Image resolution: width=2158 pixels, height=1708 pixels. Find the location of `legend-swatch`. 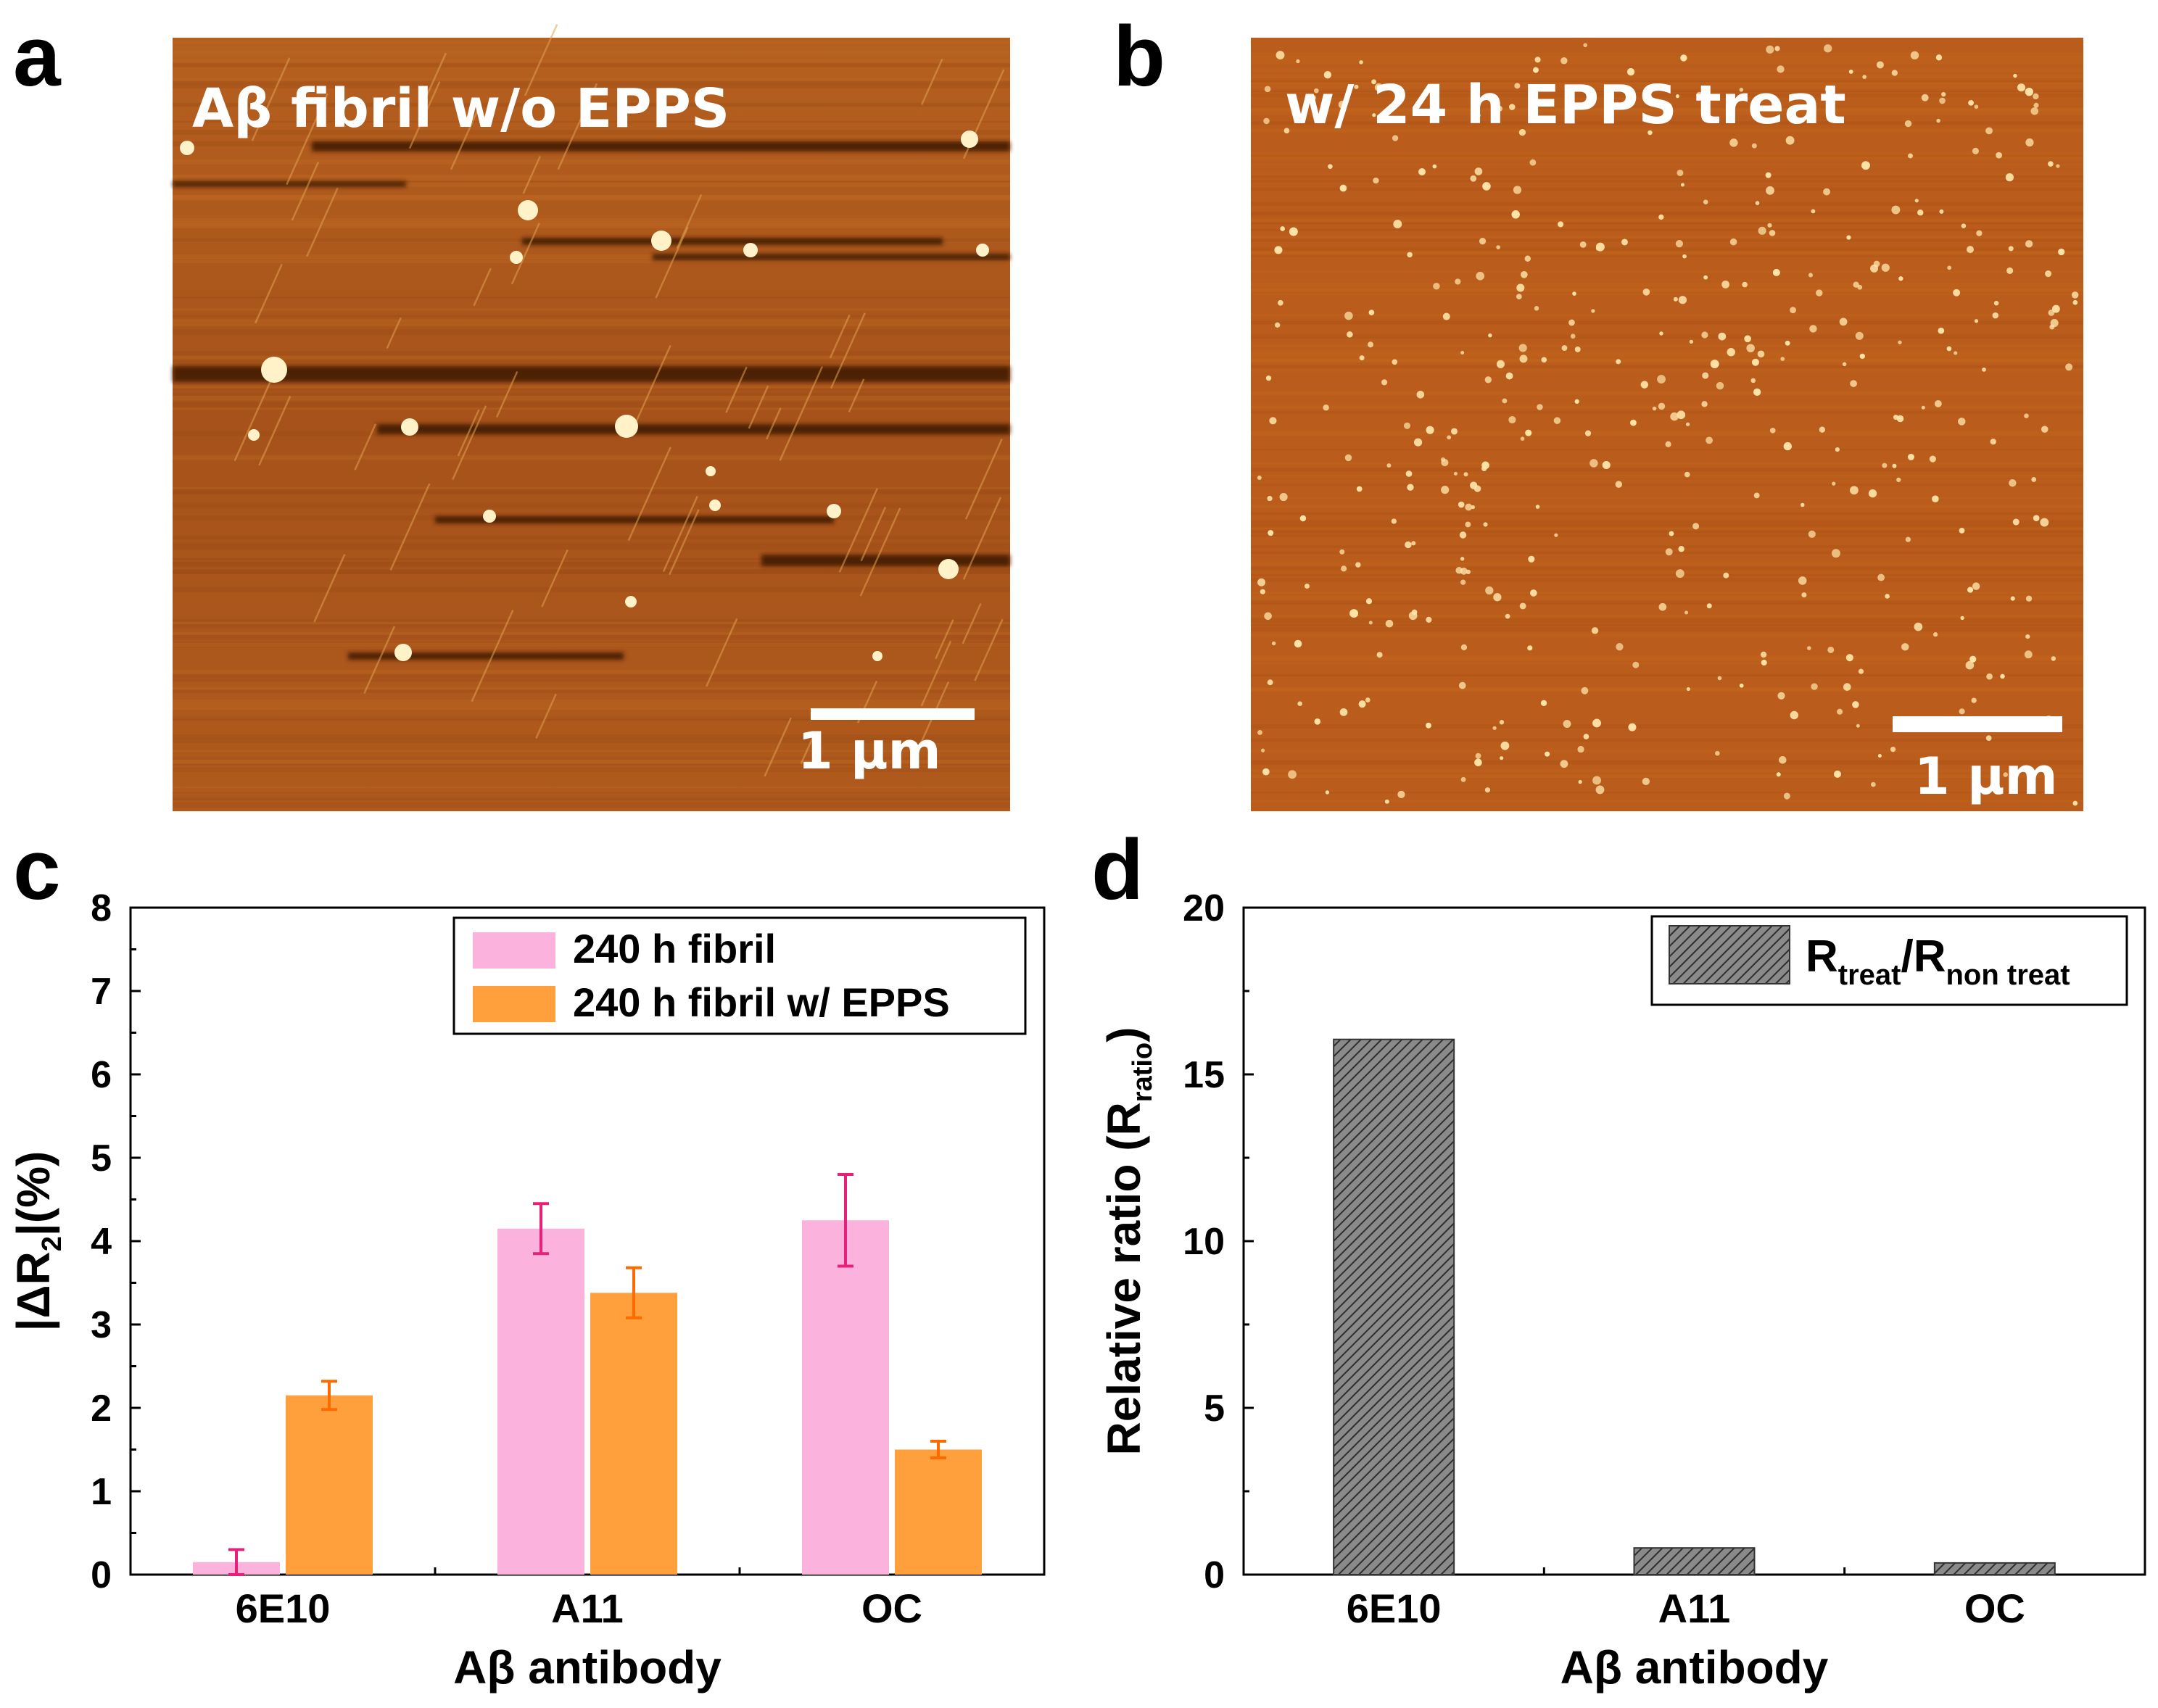

legend-swatch is located at coordinates (1729, 954).